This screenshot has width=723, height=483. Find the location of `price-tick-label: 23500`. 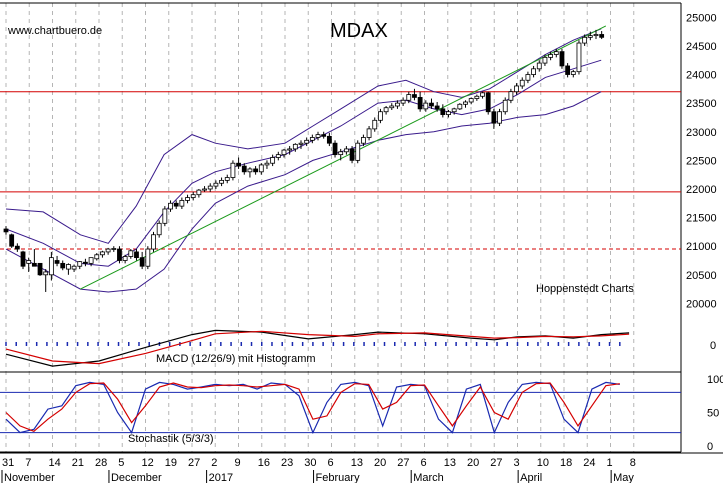

price-tick-label: 23500 is located at coordinates (701, 104).